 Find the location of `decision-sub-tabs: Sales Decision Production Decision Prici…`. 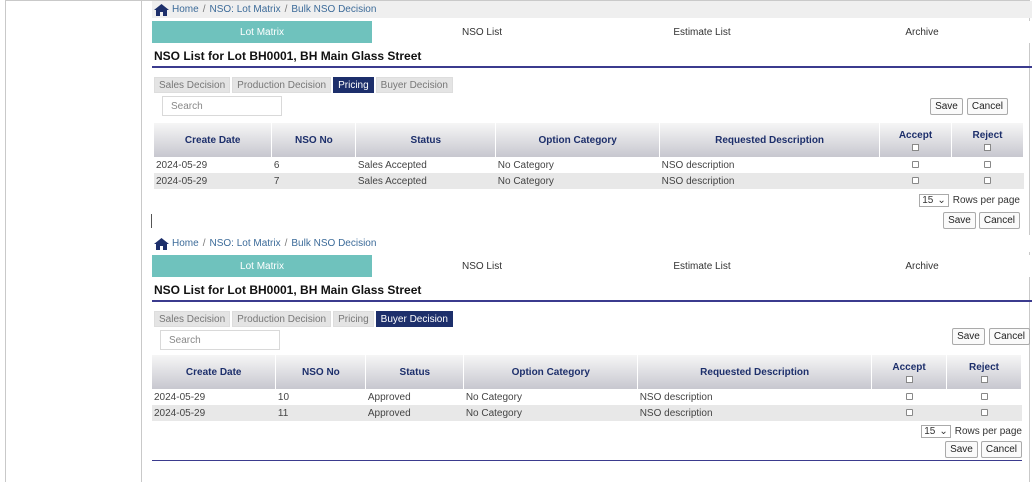

decision-sub-tabs: Sales Decision Production Decision Prici… is located at coordinates (592, 319).